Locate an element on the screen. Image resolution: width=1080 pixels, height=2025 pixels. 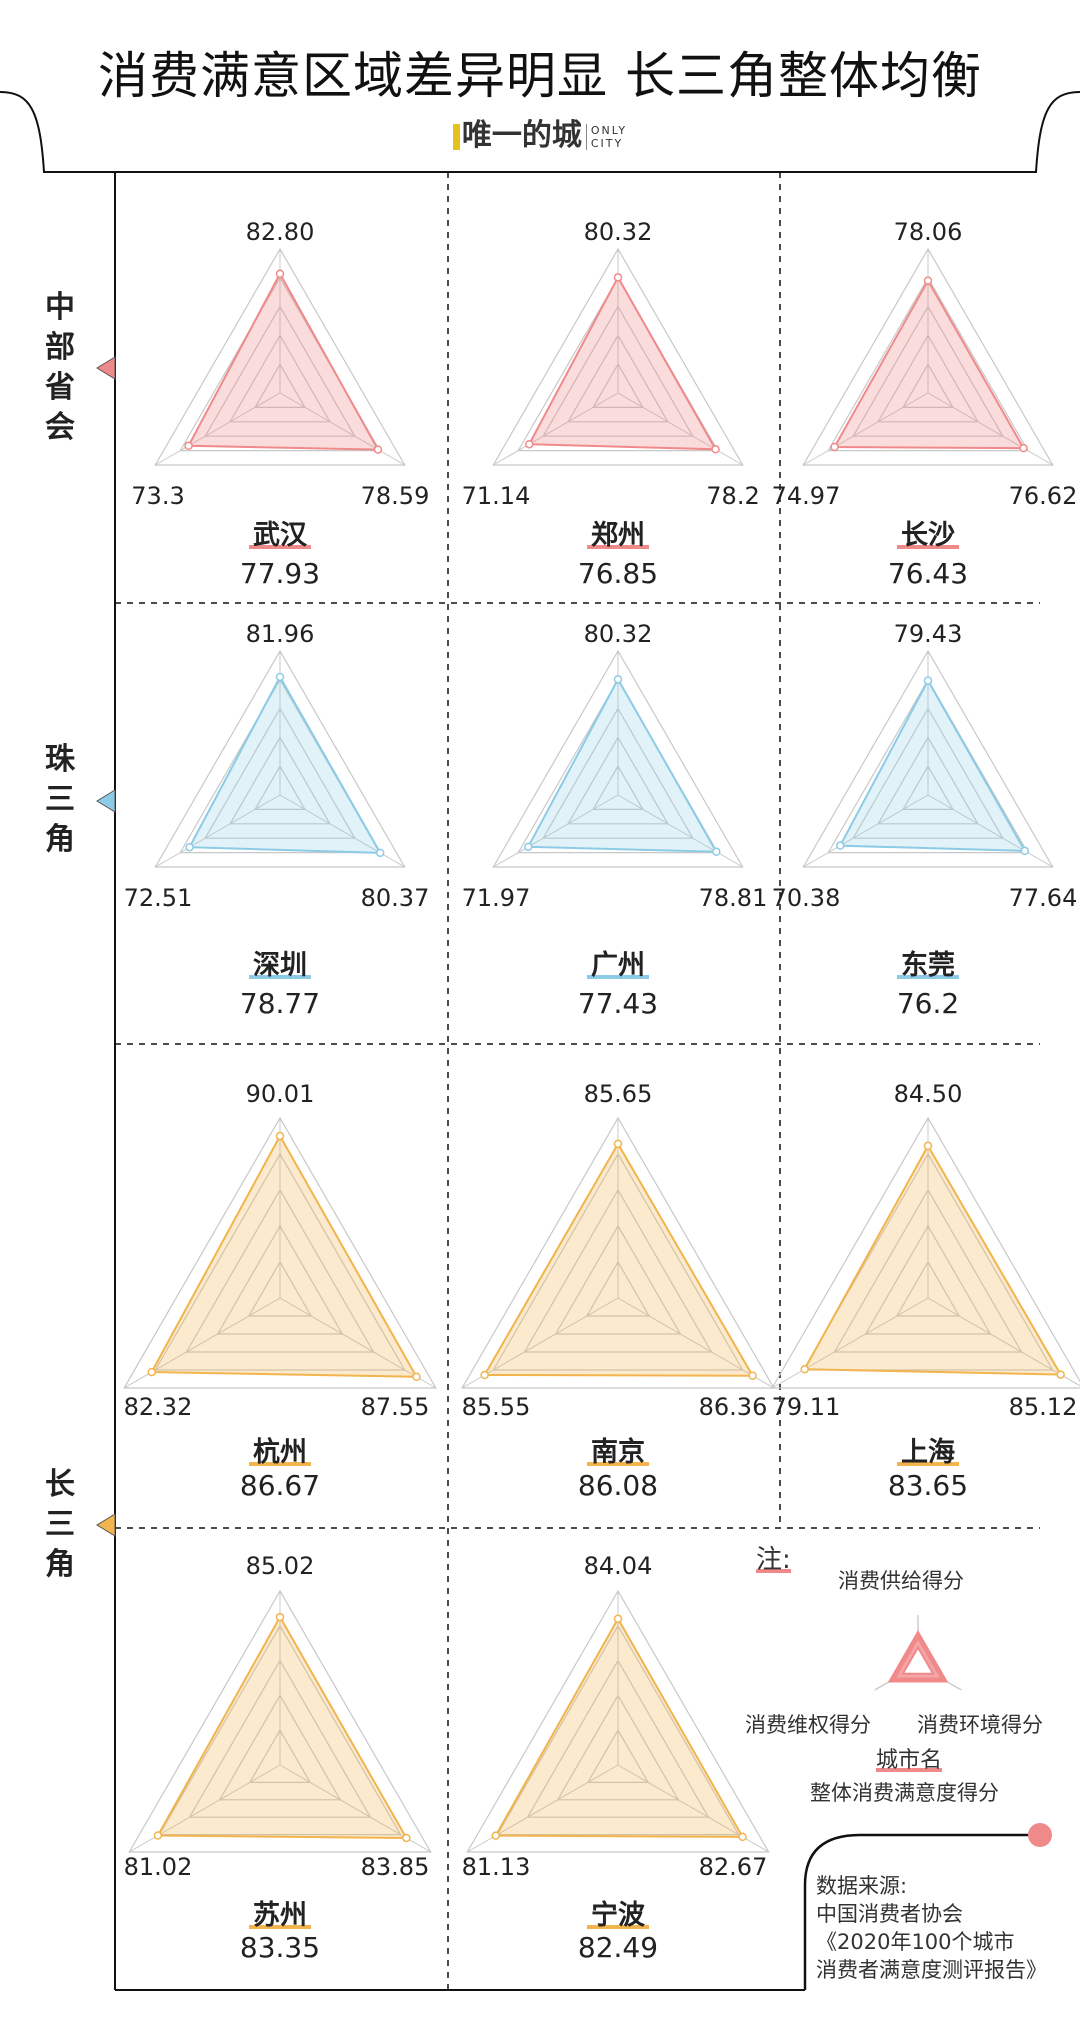
supply-score: 81.96 is located at coordinates (280, 634).